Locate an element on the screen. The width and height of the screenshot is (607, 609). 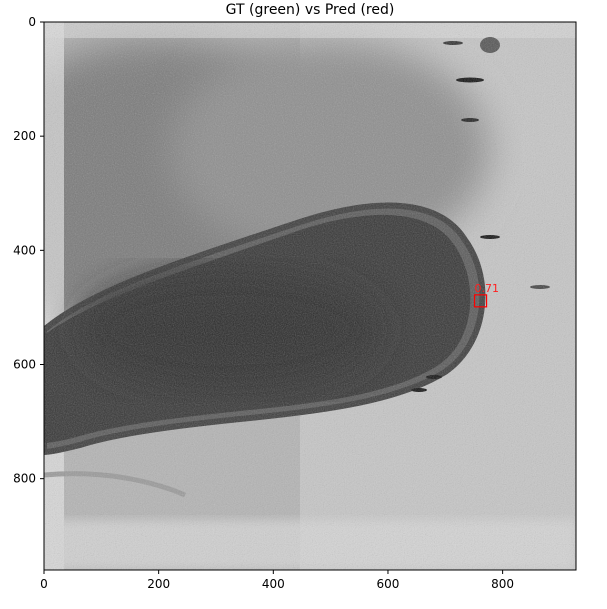
y-tick-label: 200 is located at coordinates (24, 136).